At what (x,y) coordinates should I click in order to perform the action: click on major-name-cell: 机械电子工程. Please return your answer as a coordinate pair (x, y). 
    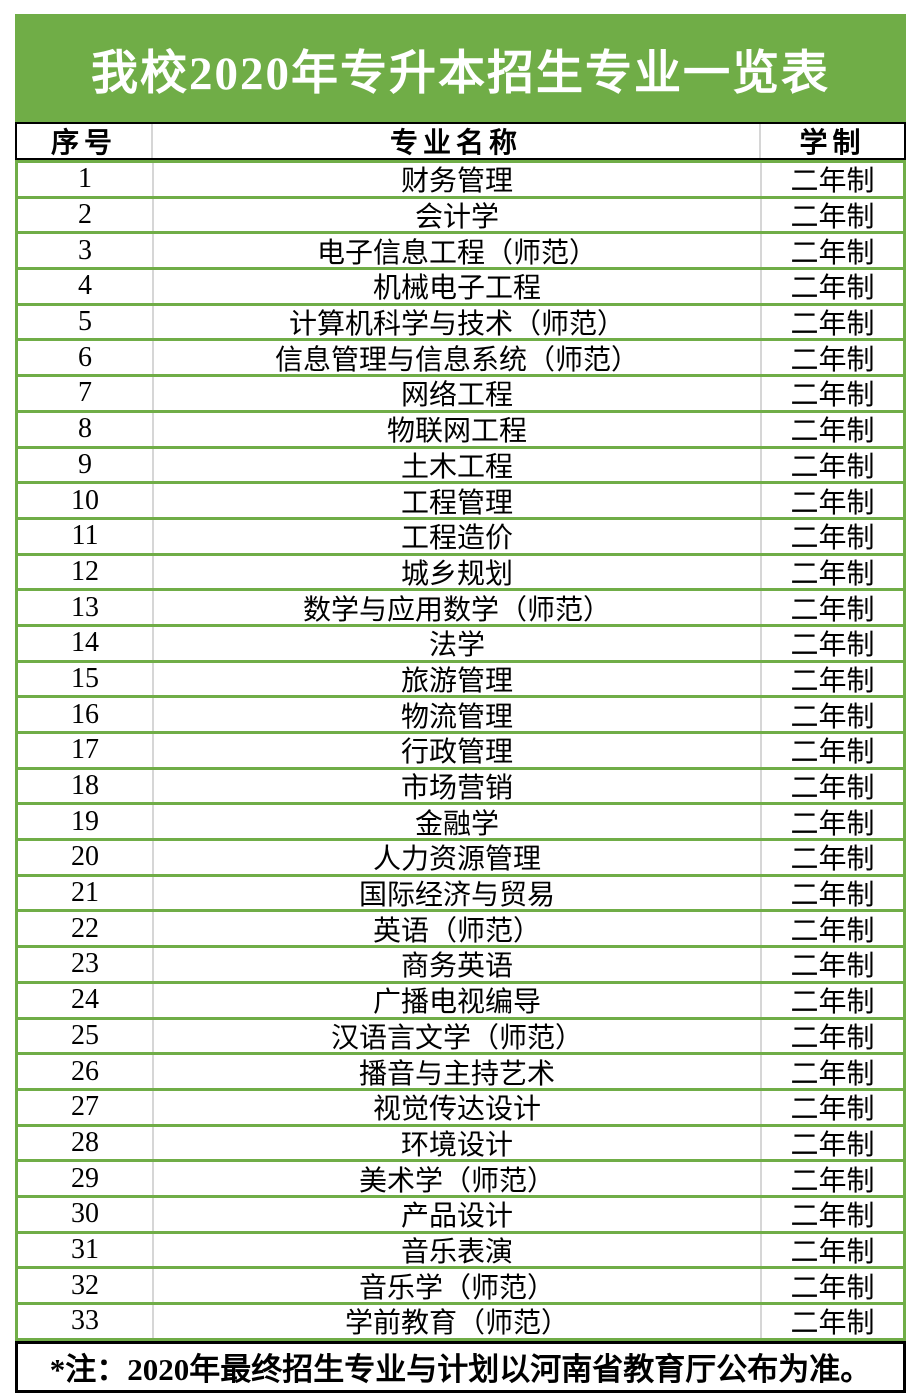
    Looking at the image, I should click on (456, 286).